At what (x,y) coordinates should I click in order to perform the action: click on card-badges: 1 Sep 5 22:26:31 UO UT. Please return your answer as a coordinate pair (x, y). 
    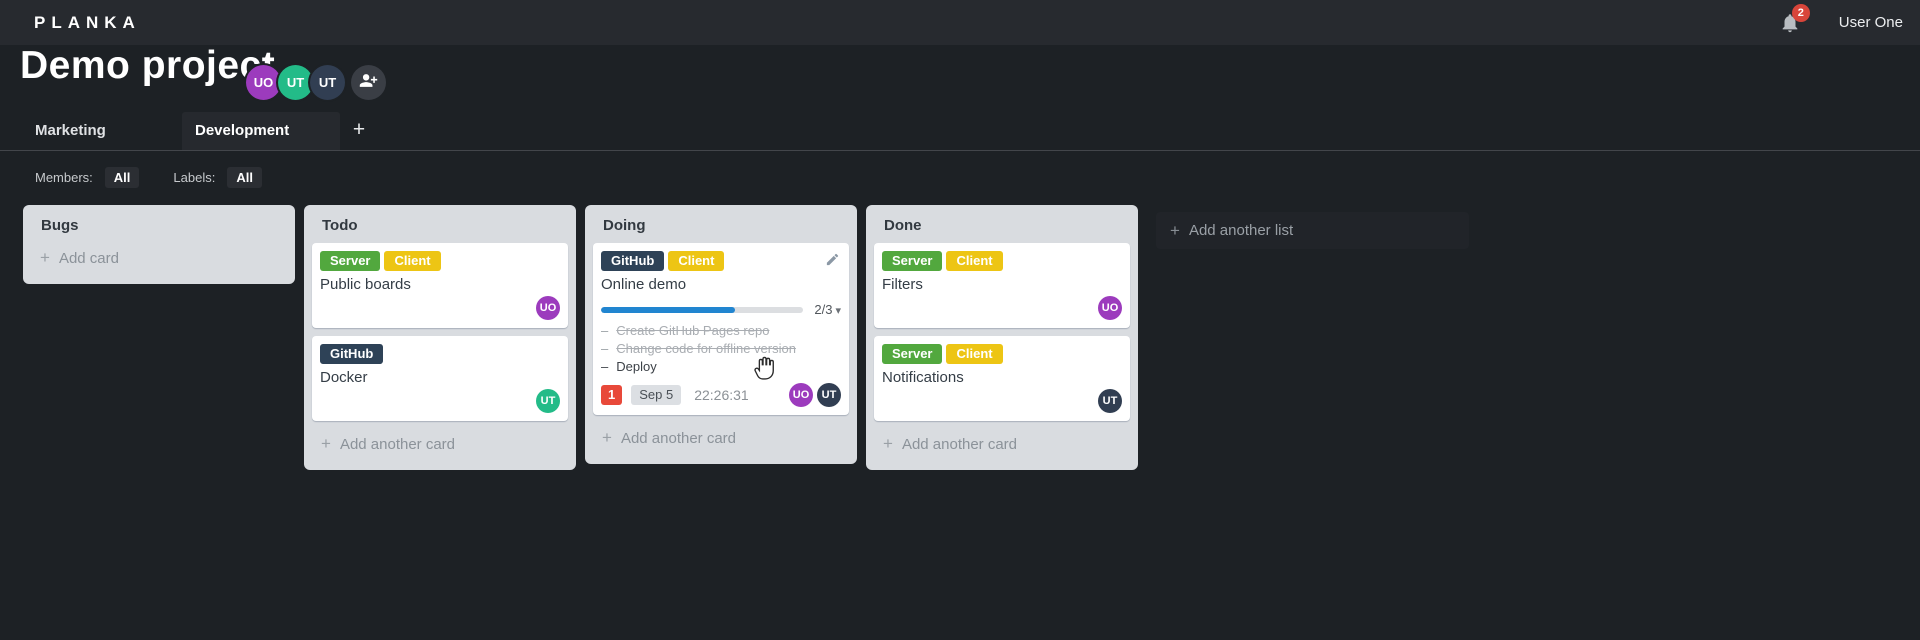
    Looking at the image, I should click on (721, 395).